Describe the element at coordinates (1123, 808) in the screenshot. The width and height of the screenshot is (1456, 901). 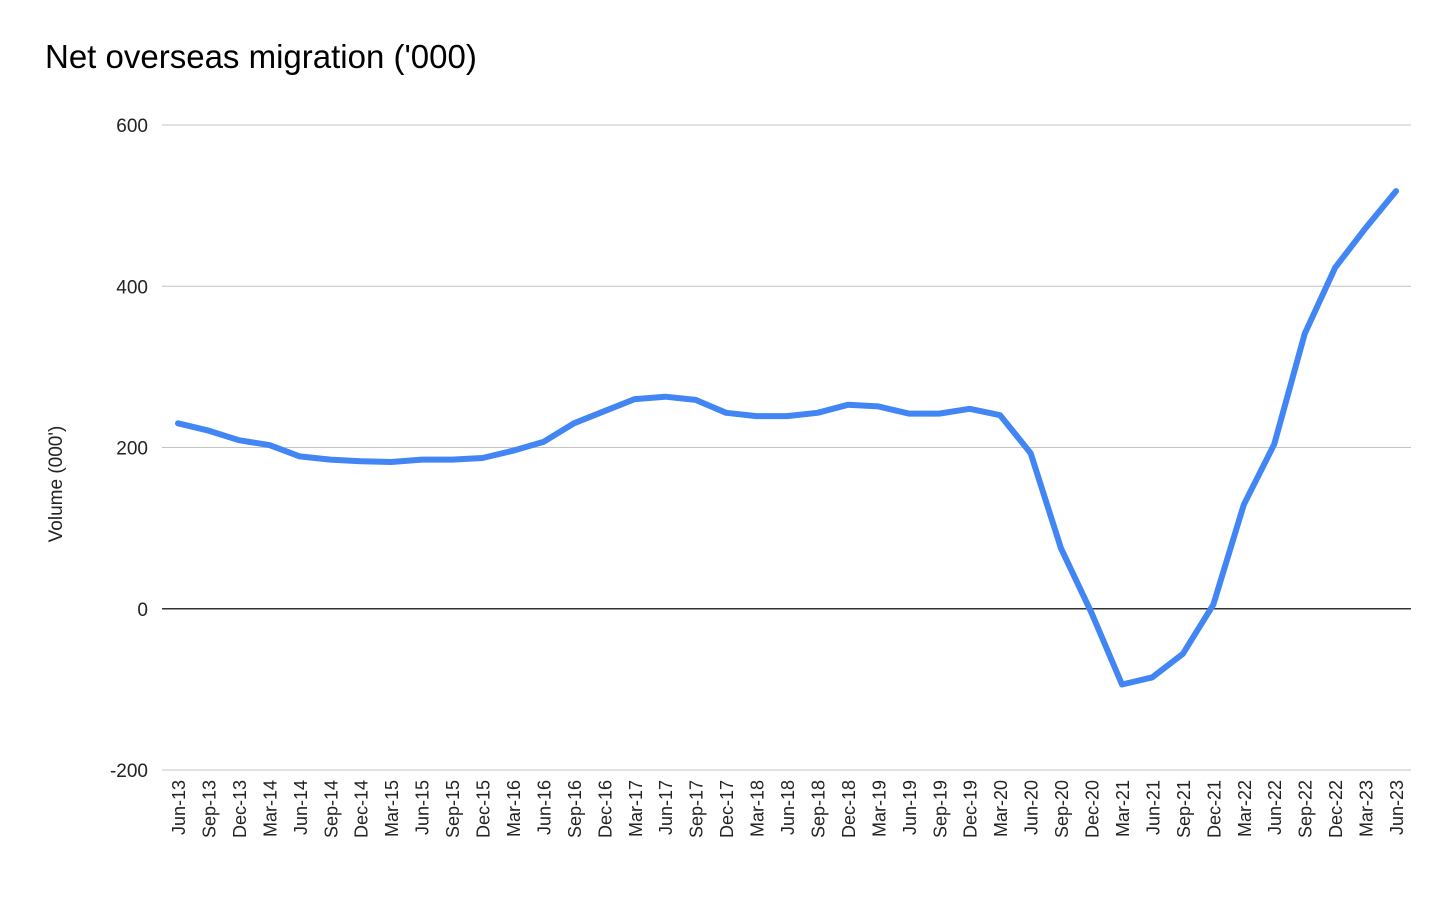
I see `x-tick-label: Mar-21` at that location.